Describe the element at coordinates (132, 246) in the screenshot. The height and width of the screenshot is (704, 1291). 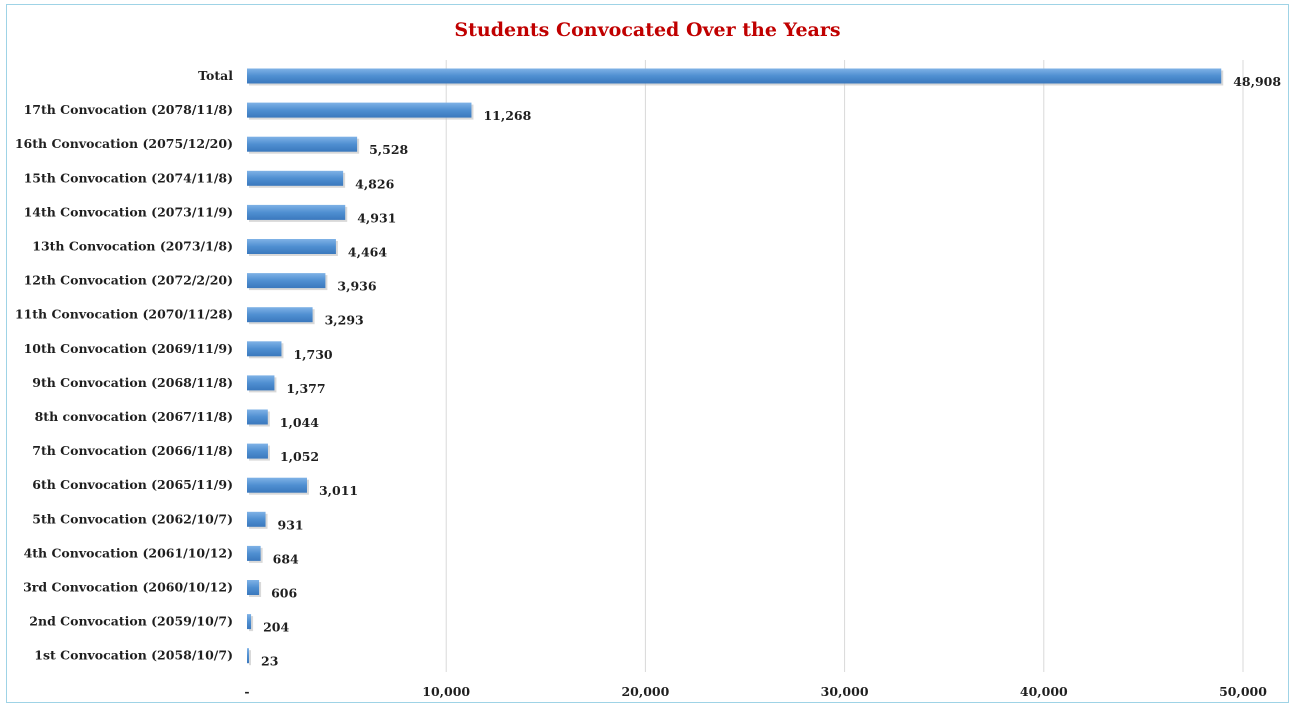
I see `category-label: 13th Convocation (2073/1/8)` at that location.